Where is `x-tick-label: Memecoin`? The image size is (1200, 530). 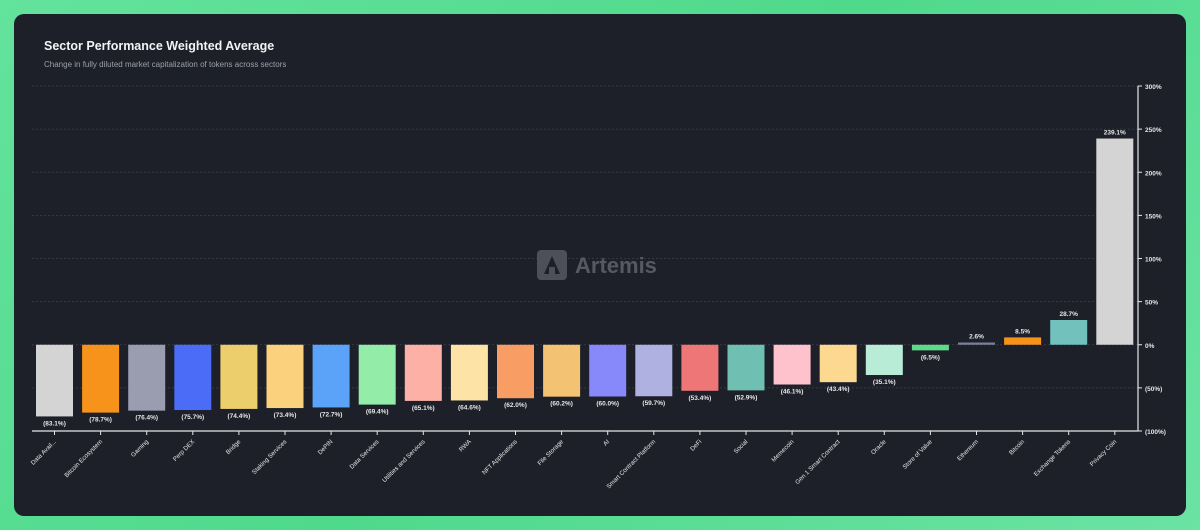
x-tick-label: Memecoin is located at coordinates (783, 451).